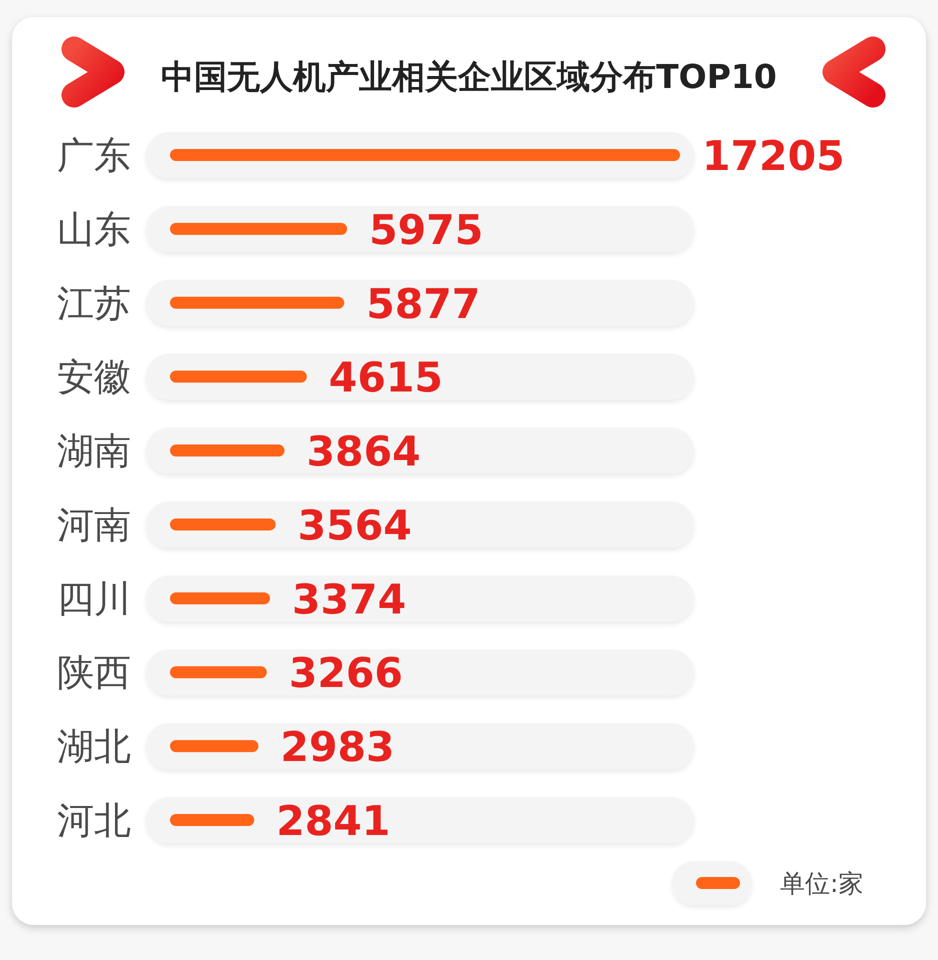 The height and width of the screenshot is (960, 938). What do you see at coordinates (333, 821) in the screenshot?
I see `data-label: 2841` at bounding box center [333, 821].